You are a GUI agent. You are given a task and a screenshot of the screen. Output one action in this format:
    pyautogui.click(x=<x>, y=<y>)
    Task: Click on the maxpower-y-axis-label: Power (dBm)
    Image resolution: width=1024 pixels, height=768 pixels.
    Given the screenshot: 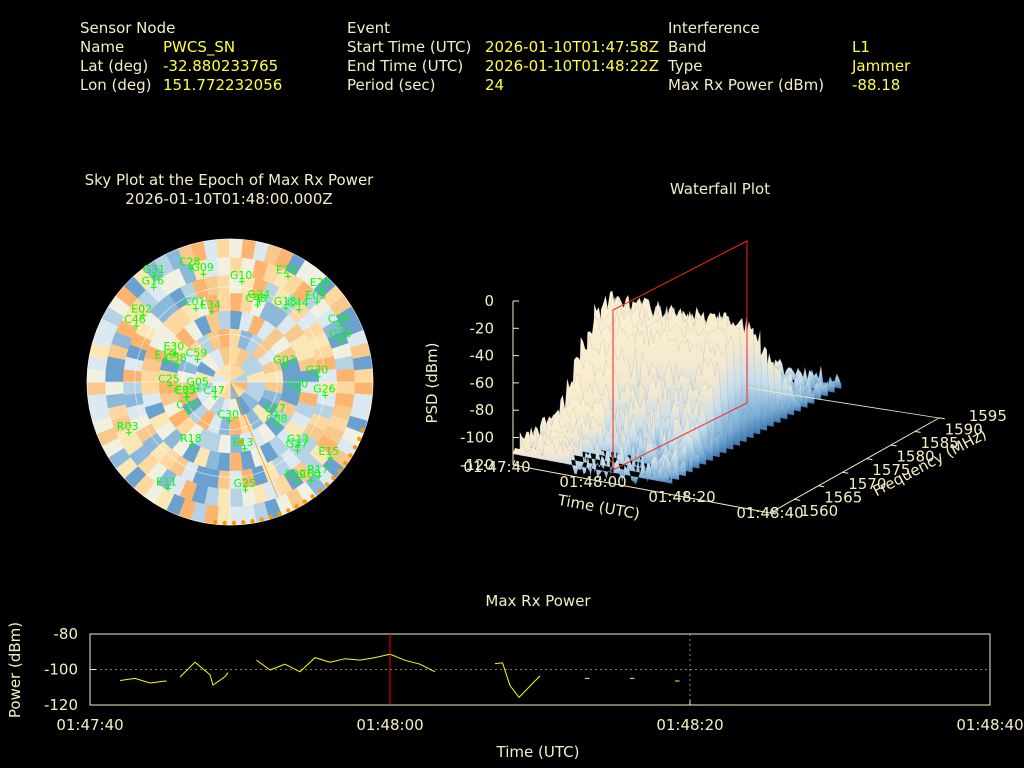 What is the action you would take?
    pyautogui.click(x=15, y=670)
    